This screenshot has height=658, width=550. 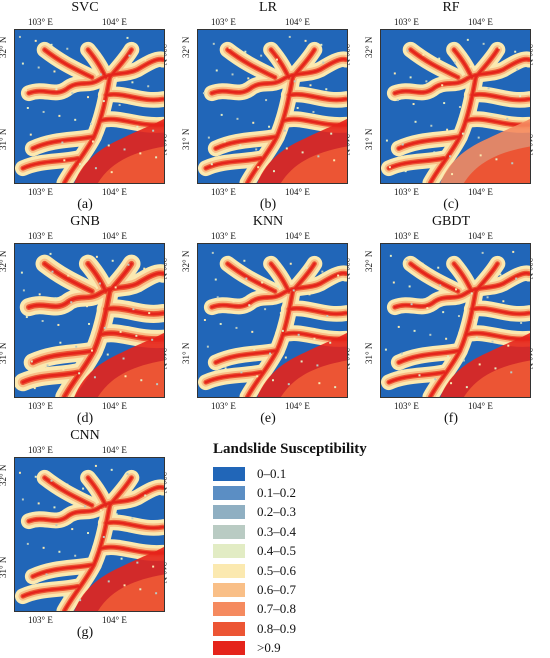 What do you see at coordinates (290, 449) in the screenshot?
I see `legend-title: Landslide Susceptibility` at bounding box center [290, 449].